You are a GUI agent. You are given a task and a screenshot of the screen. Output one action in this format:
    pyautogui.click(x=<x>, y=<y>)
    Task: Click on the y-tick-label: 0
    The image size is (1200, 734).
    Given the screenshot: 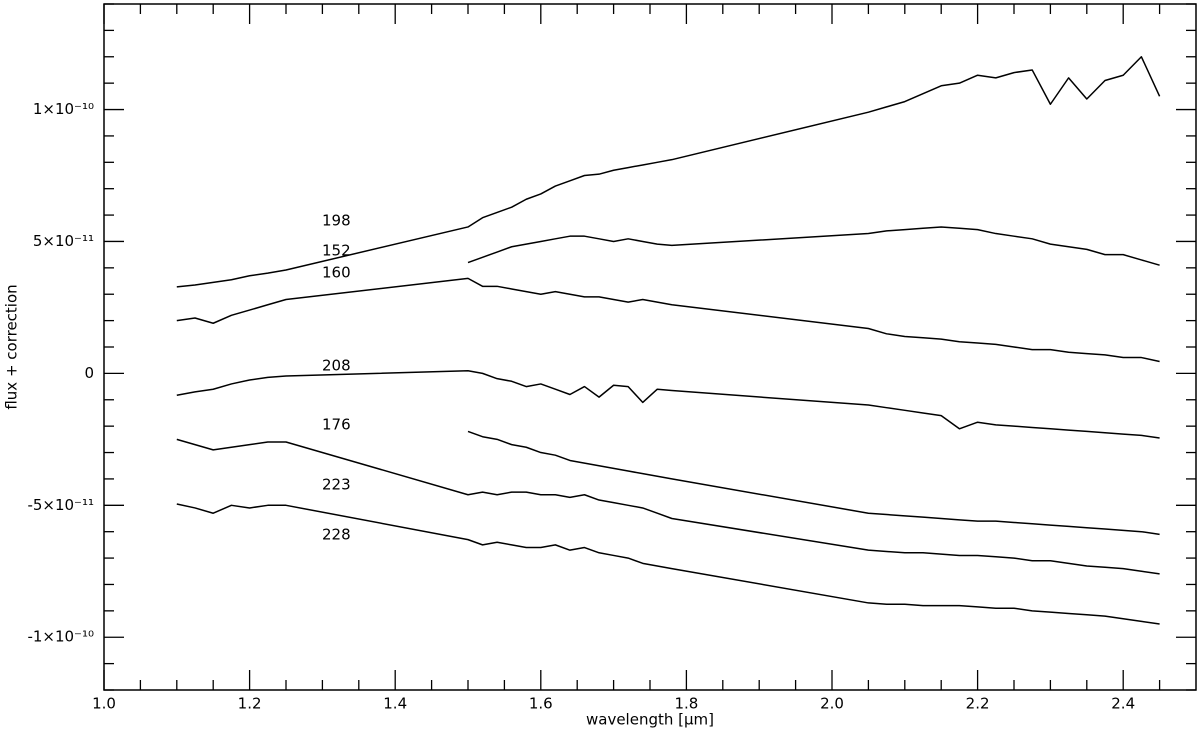 What is the action you would take?
    pyautogui.click(x=89, y=373)
    